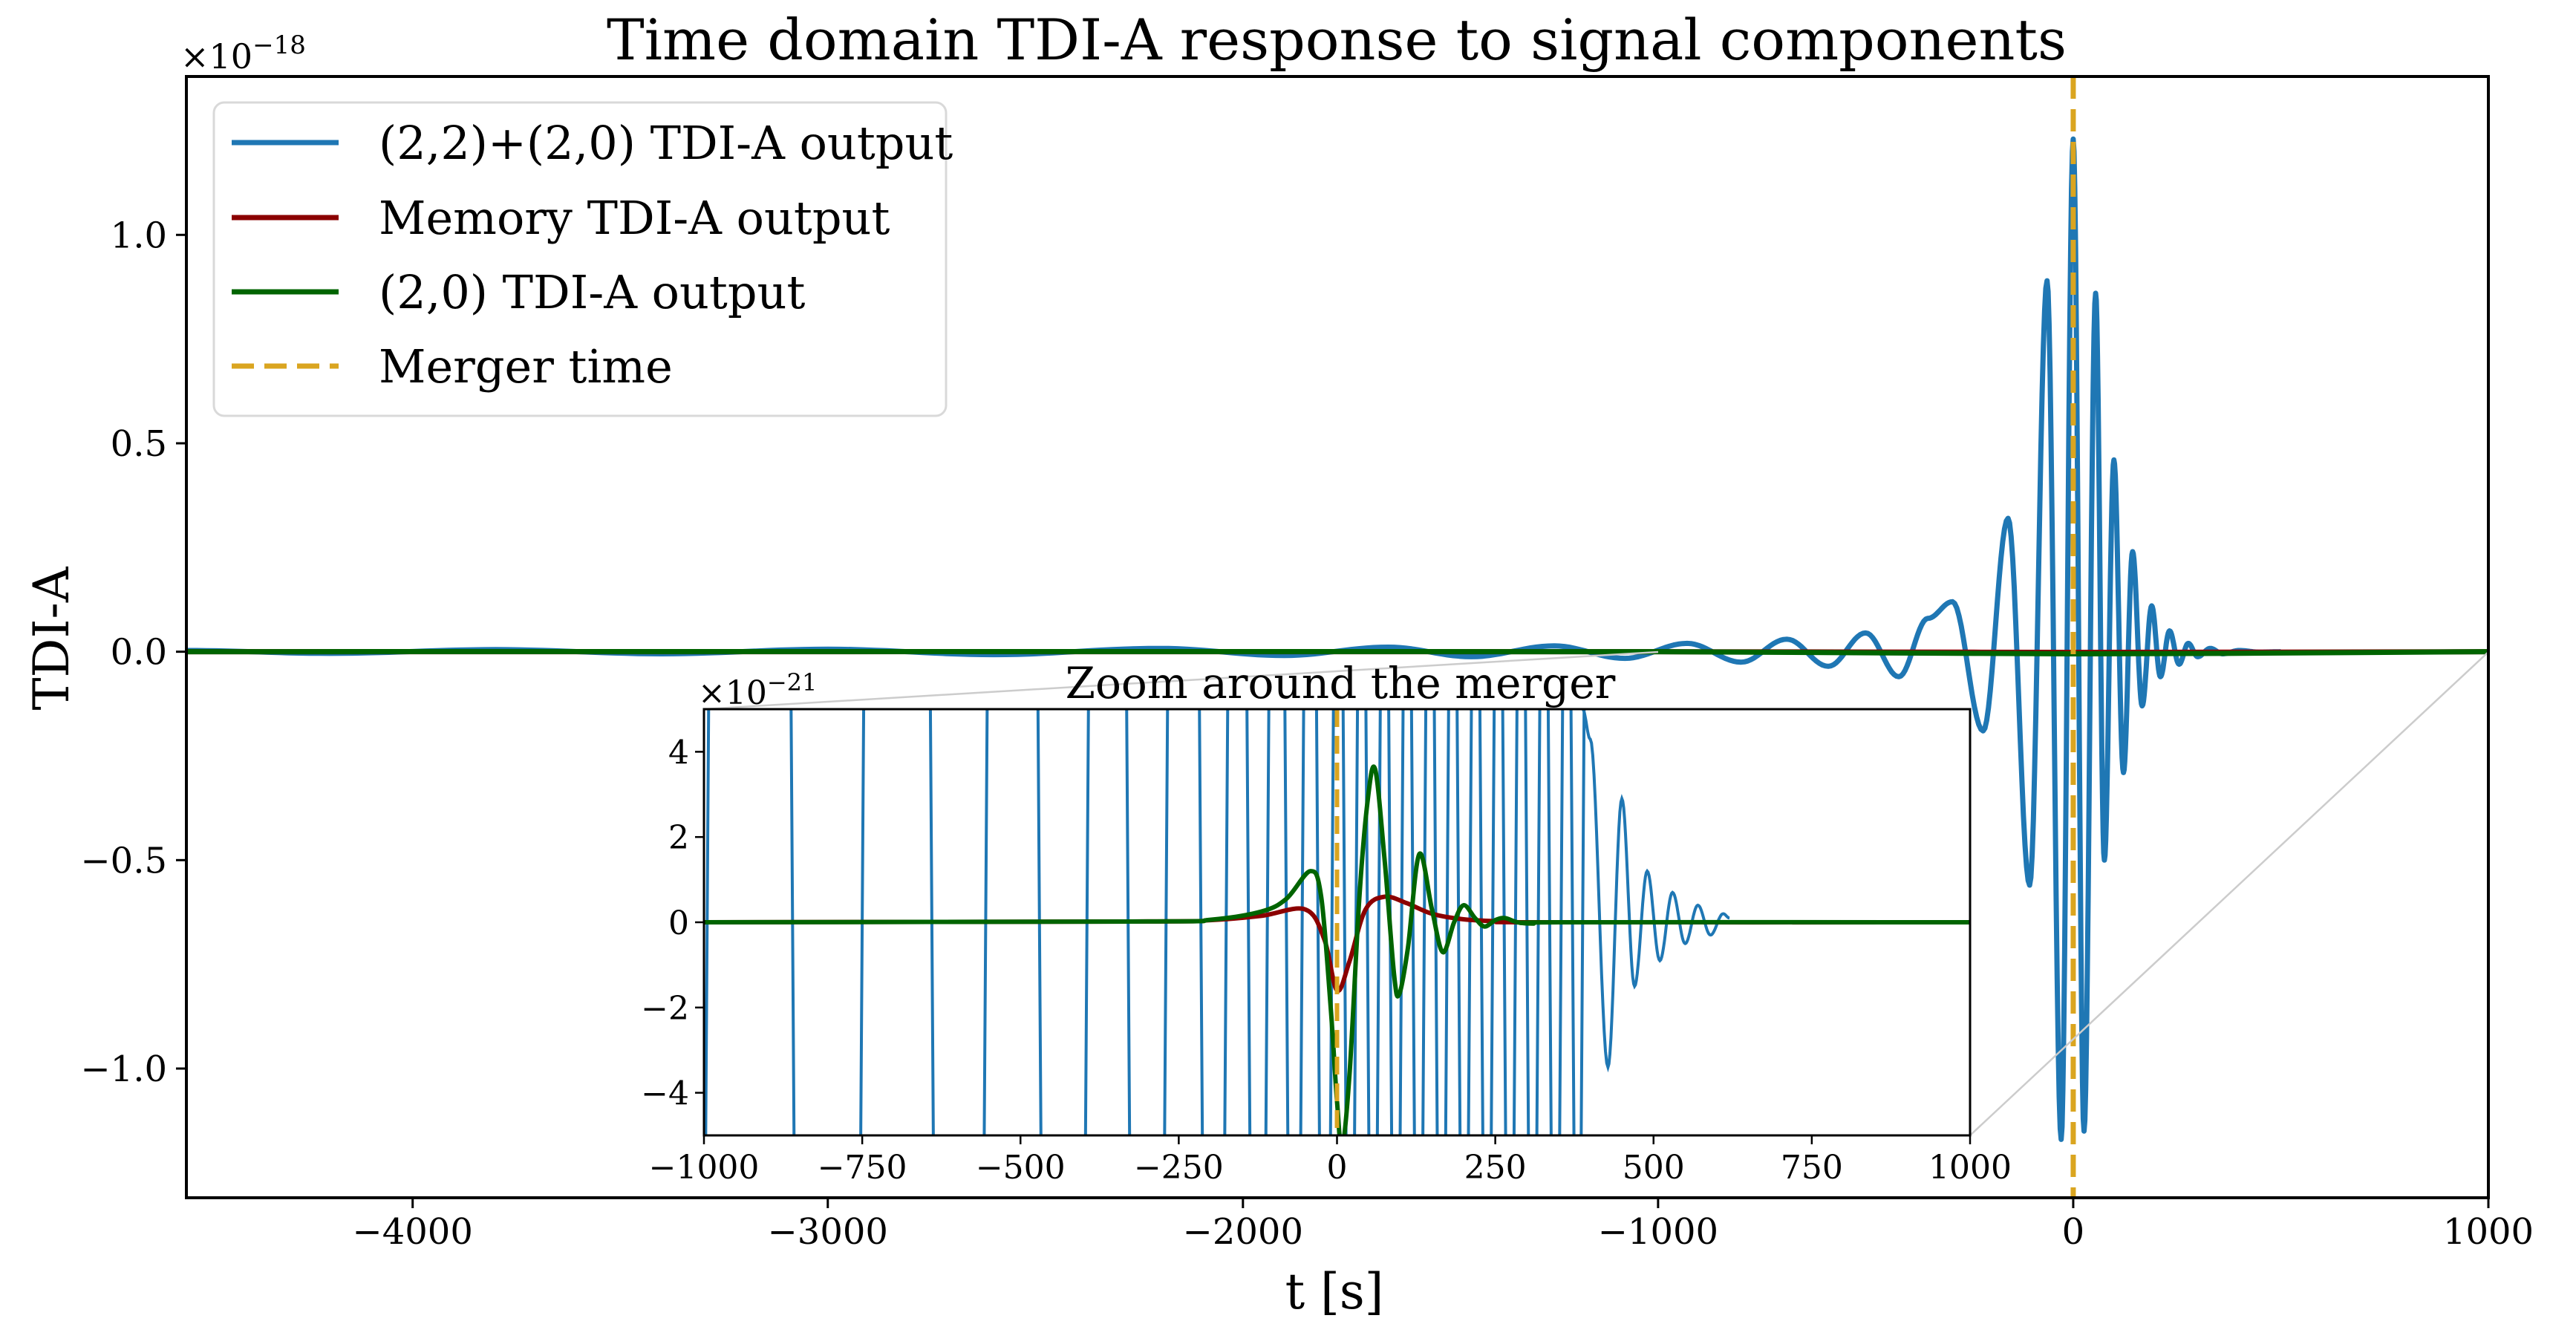 Image resolution: width=2576 pixels, height=1324 pixels. What do you see at coordinates (634, 218) in the screenshot?
I see `legend-label: Memory TDI-A output` at bounding box center [634, 218].